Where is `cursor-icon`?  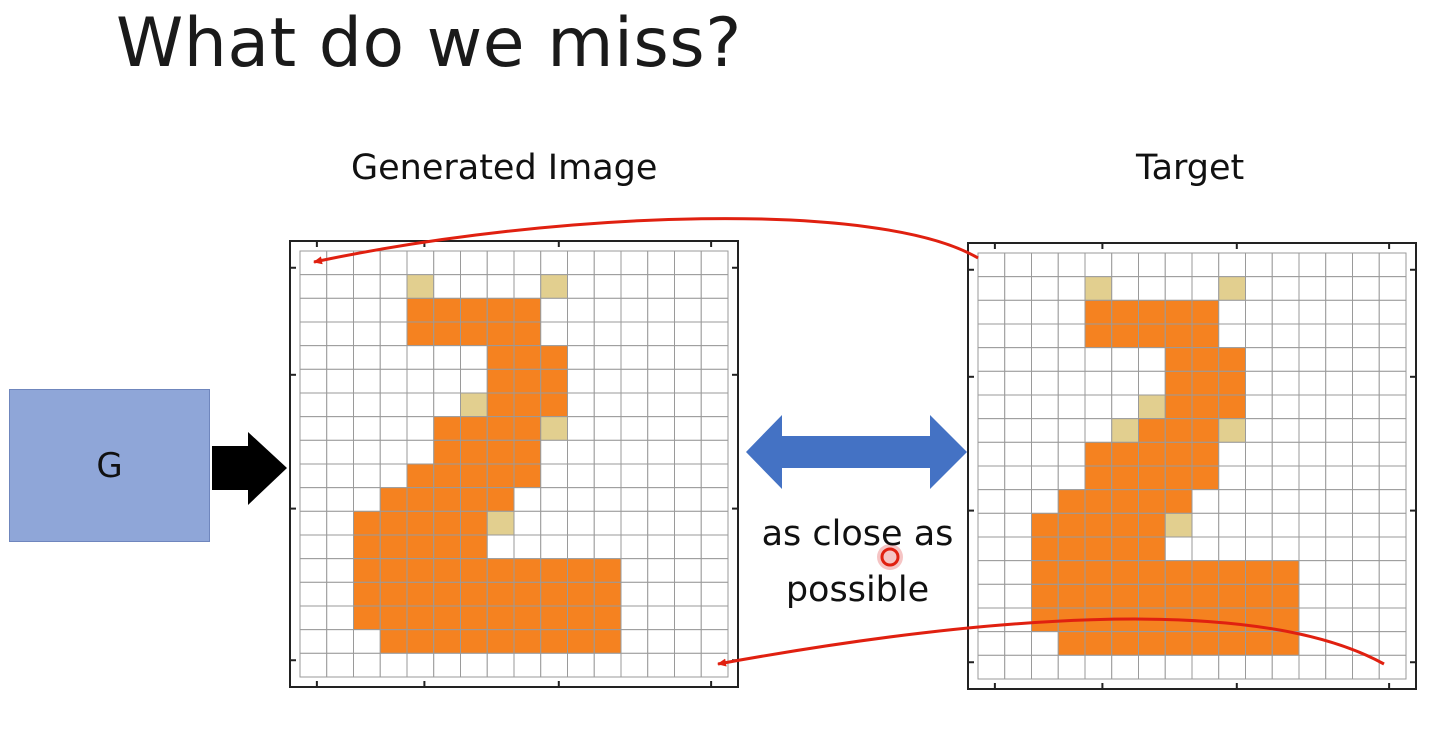 cursor-icon is located at coordinates (890, 557).